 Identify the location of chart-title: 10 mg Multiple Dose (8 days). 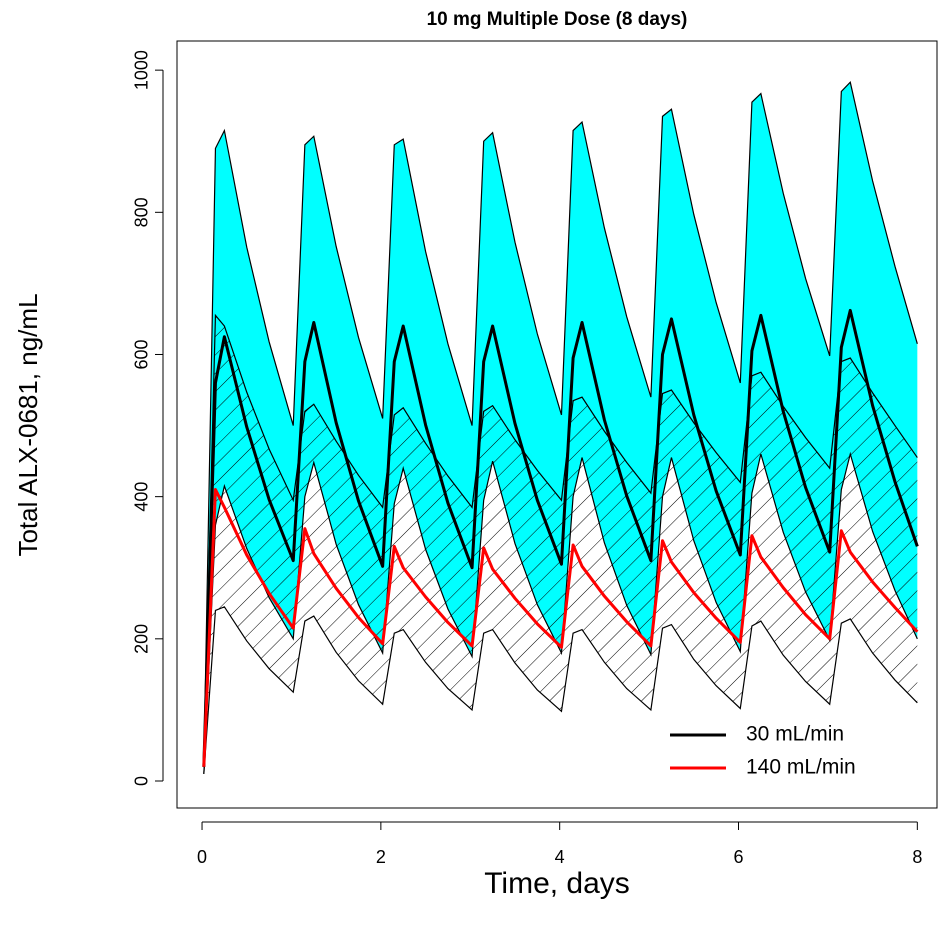
(557, 19).